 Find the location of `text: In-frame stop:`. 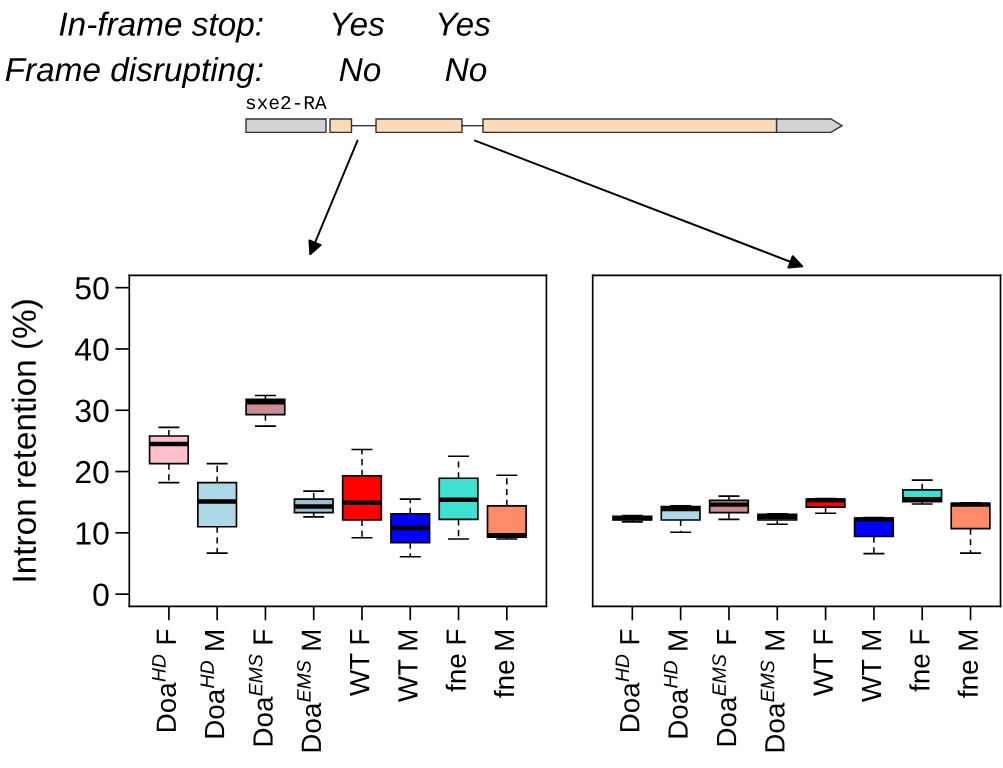

text: In-frame stop: is located at coordinates (161, 27).